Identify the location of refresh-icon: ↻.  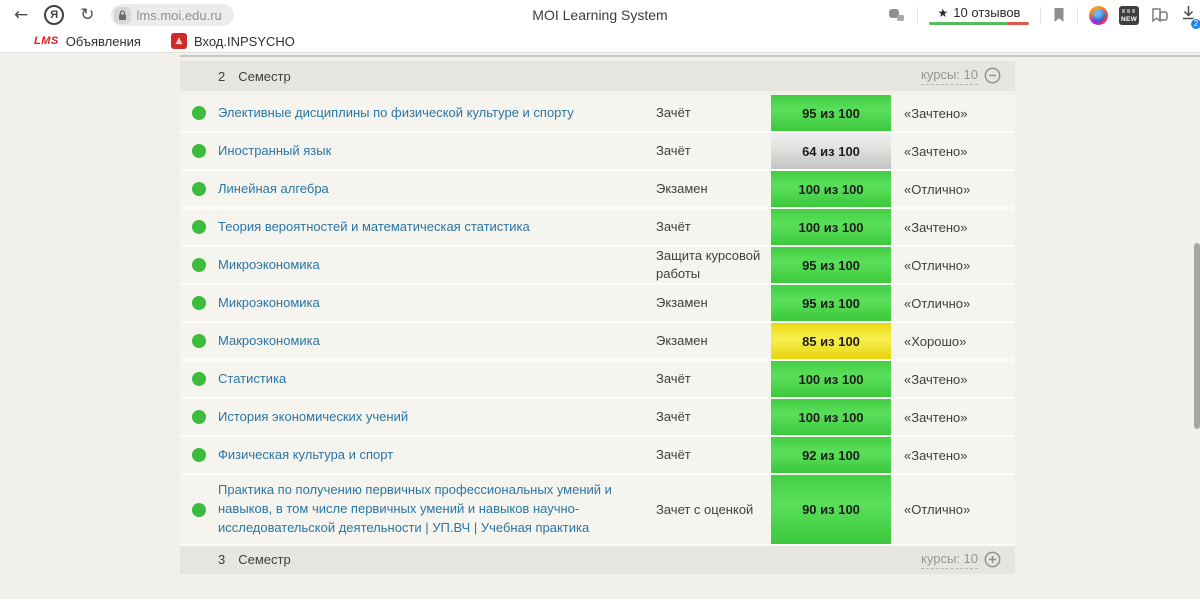
(87, 14).